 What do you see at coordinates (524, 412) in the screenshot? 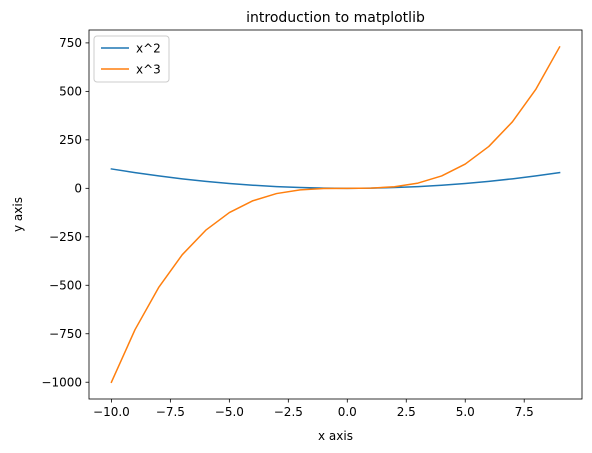
I see `x-tick-label: 7.5` at bounding box center [524, 412].